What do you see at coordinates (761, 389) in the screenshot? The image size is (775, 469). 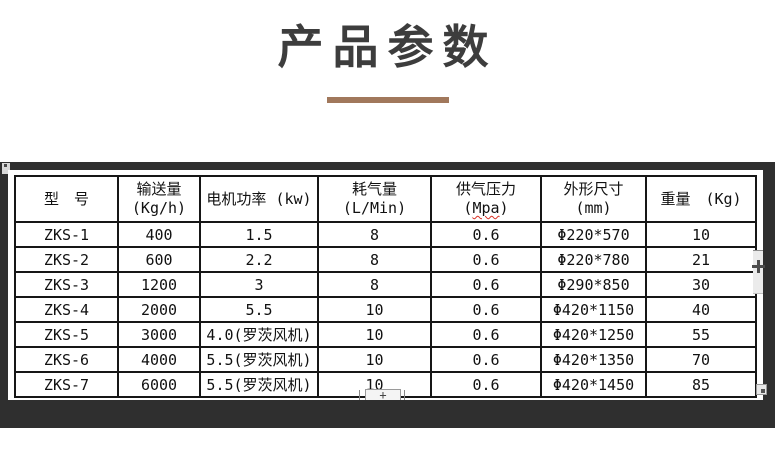 I see `table-resize-handle-icon` at bounding box center [761, 389].